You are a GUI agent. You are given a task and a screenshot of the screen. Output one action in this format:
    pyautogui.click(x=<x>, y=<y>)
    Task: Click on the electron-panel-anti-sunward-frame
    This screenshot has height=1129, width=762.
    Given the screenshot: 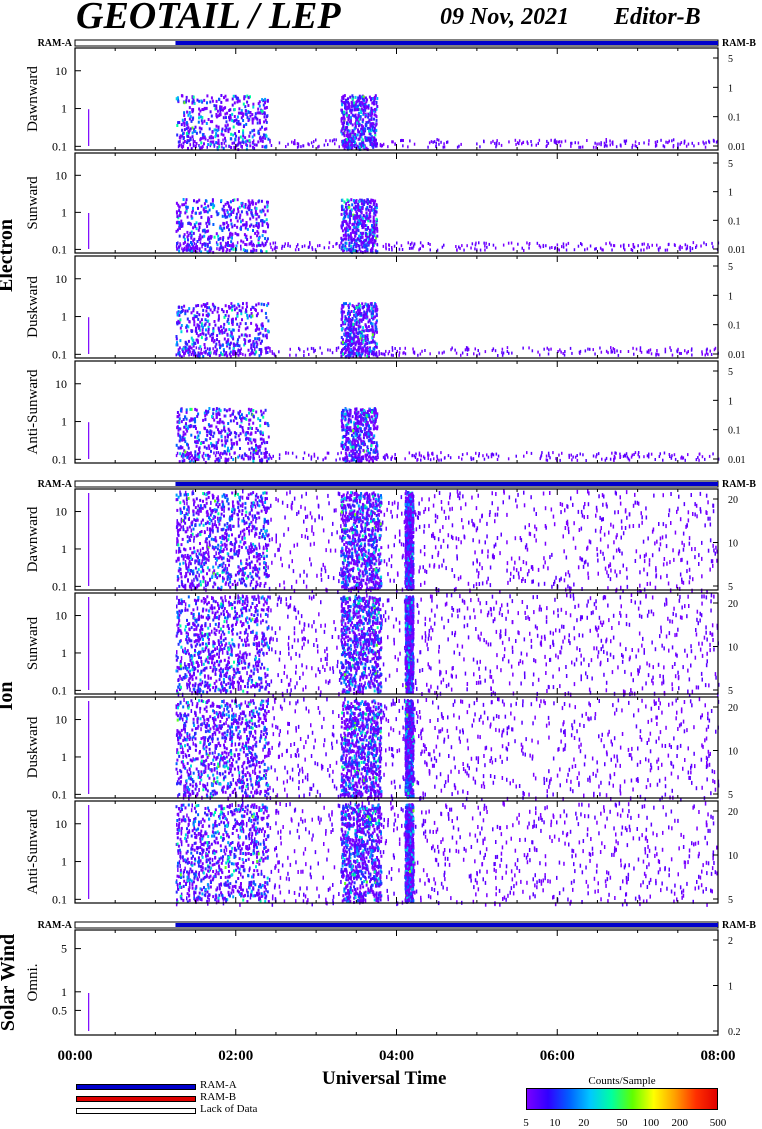 What is the action you would take?
    pyautogui.click(x=396, y=412)
    